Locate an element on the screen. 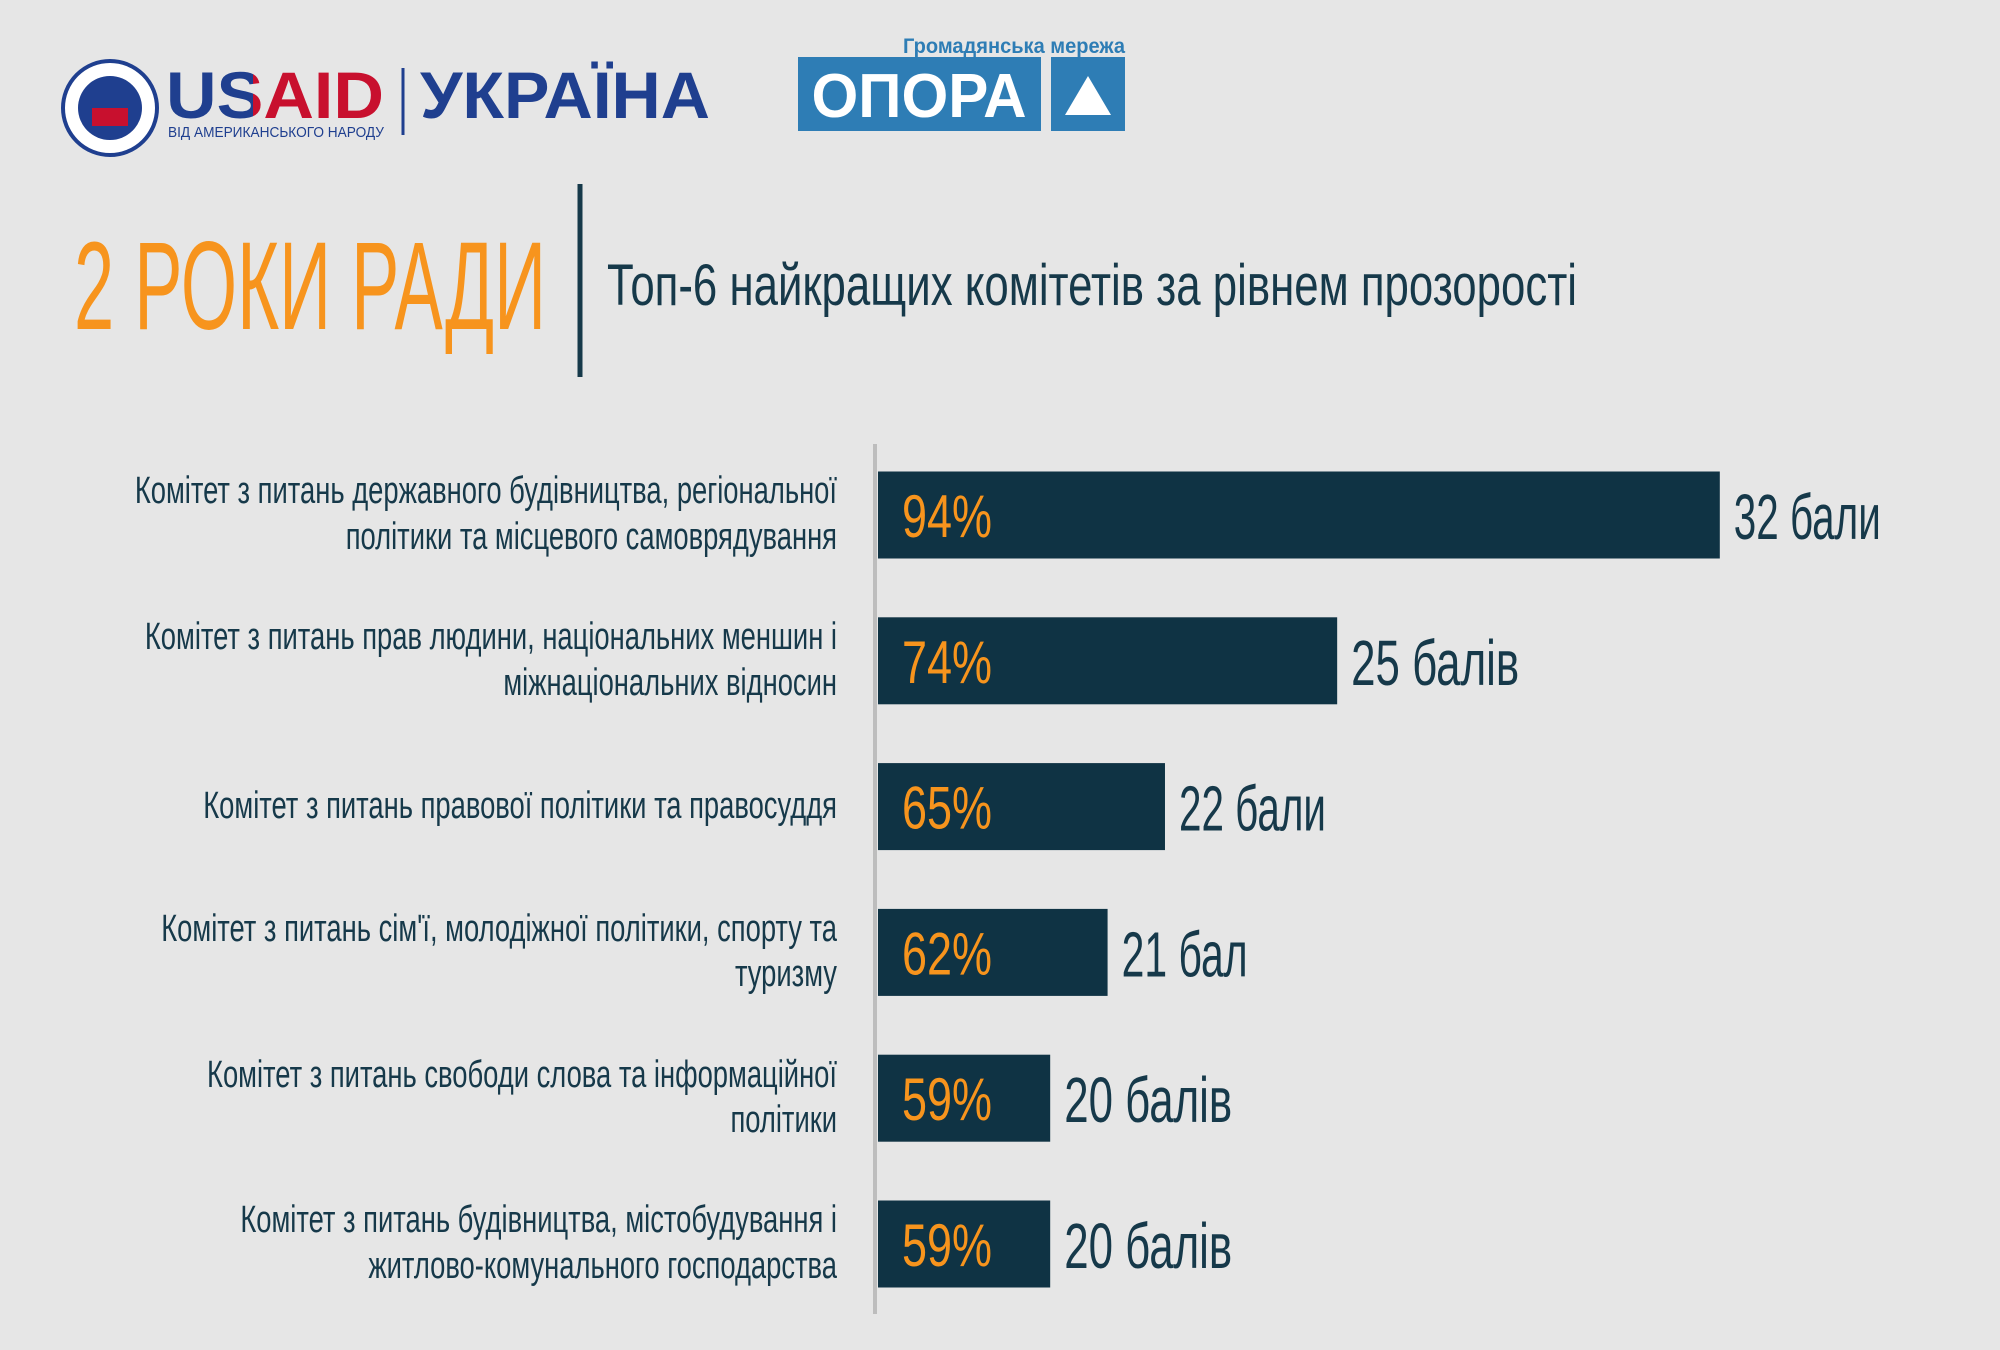 The image size is (2000, 1350). opora-word: ОПОРА is located at coordinates (919, 96).